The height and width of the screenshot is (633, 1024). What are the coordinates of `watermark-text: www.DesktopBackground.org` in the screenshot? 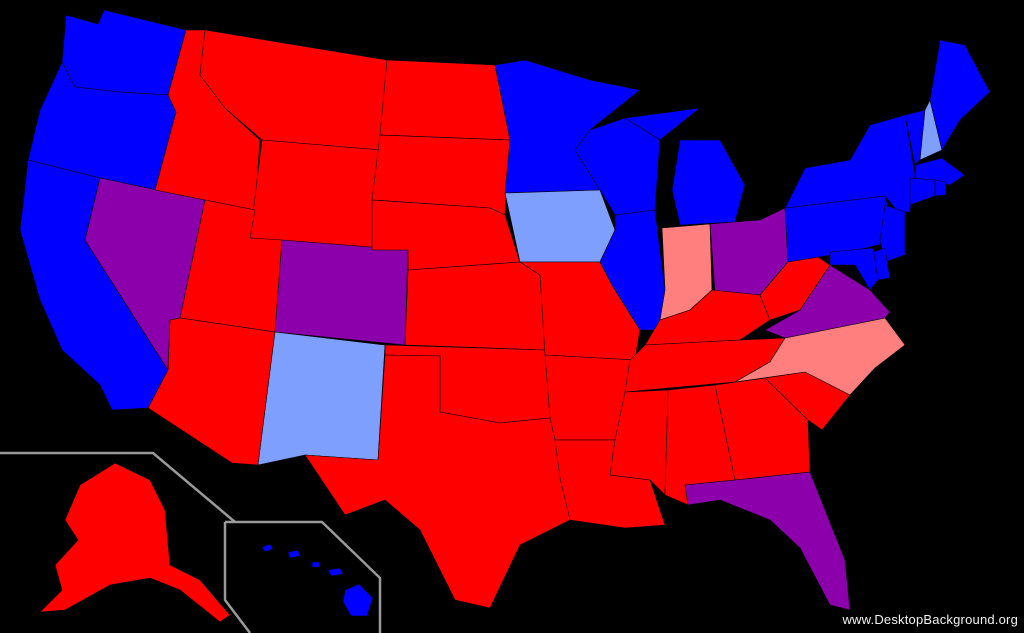 It's located at (930, 619).